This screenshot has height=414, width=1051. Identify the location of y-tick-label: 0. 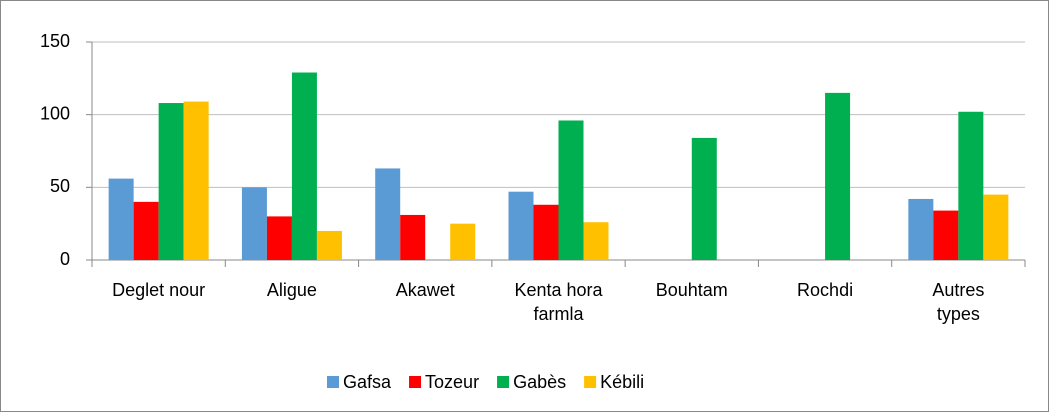
(65, 259).